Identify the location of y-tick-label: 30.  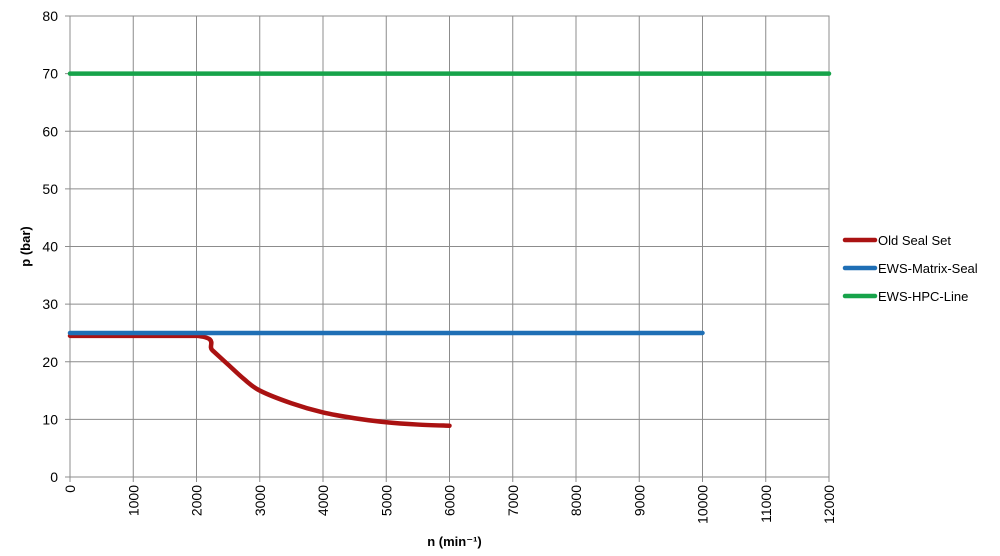
(50, 304).